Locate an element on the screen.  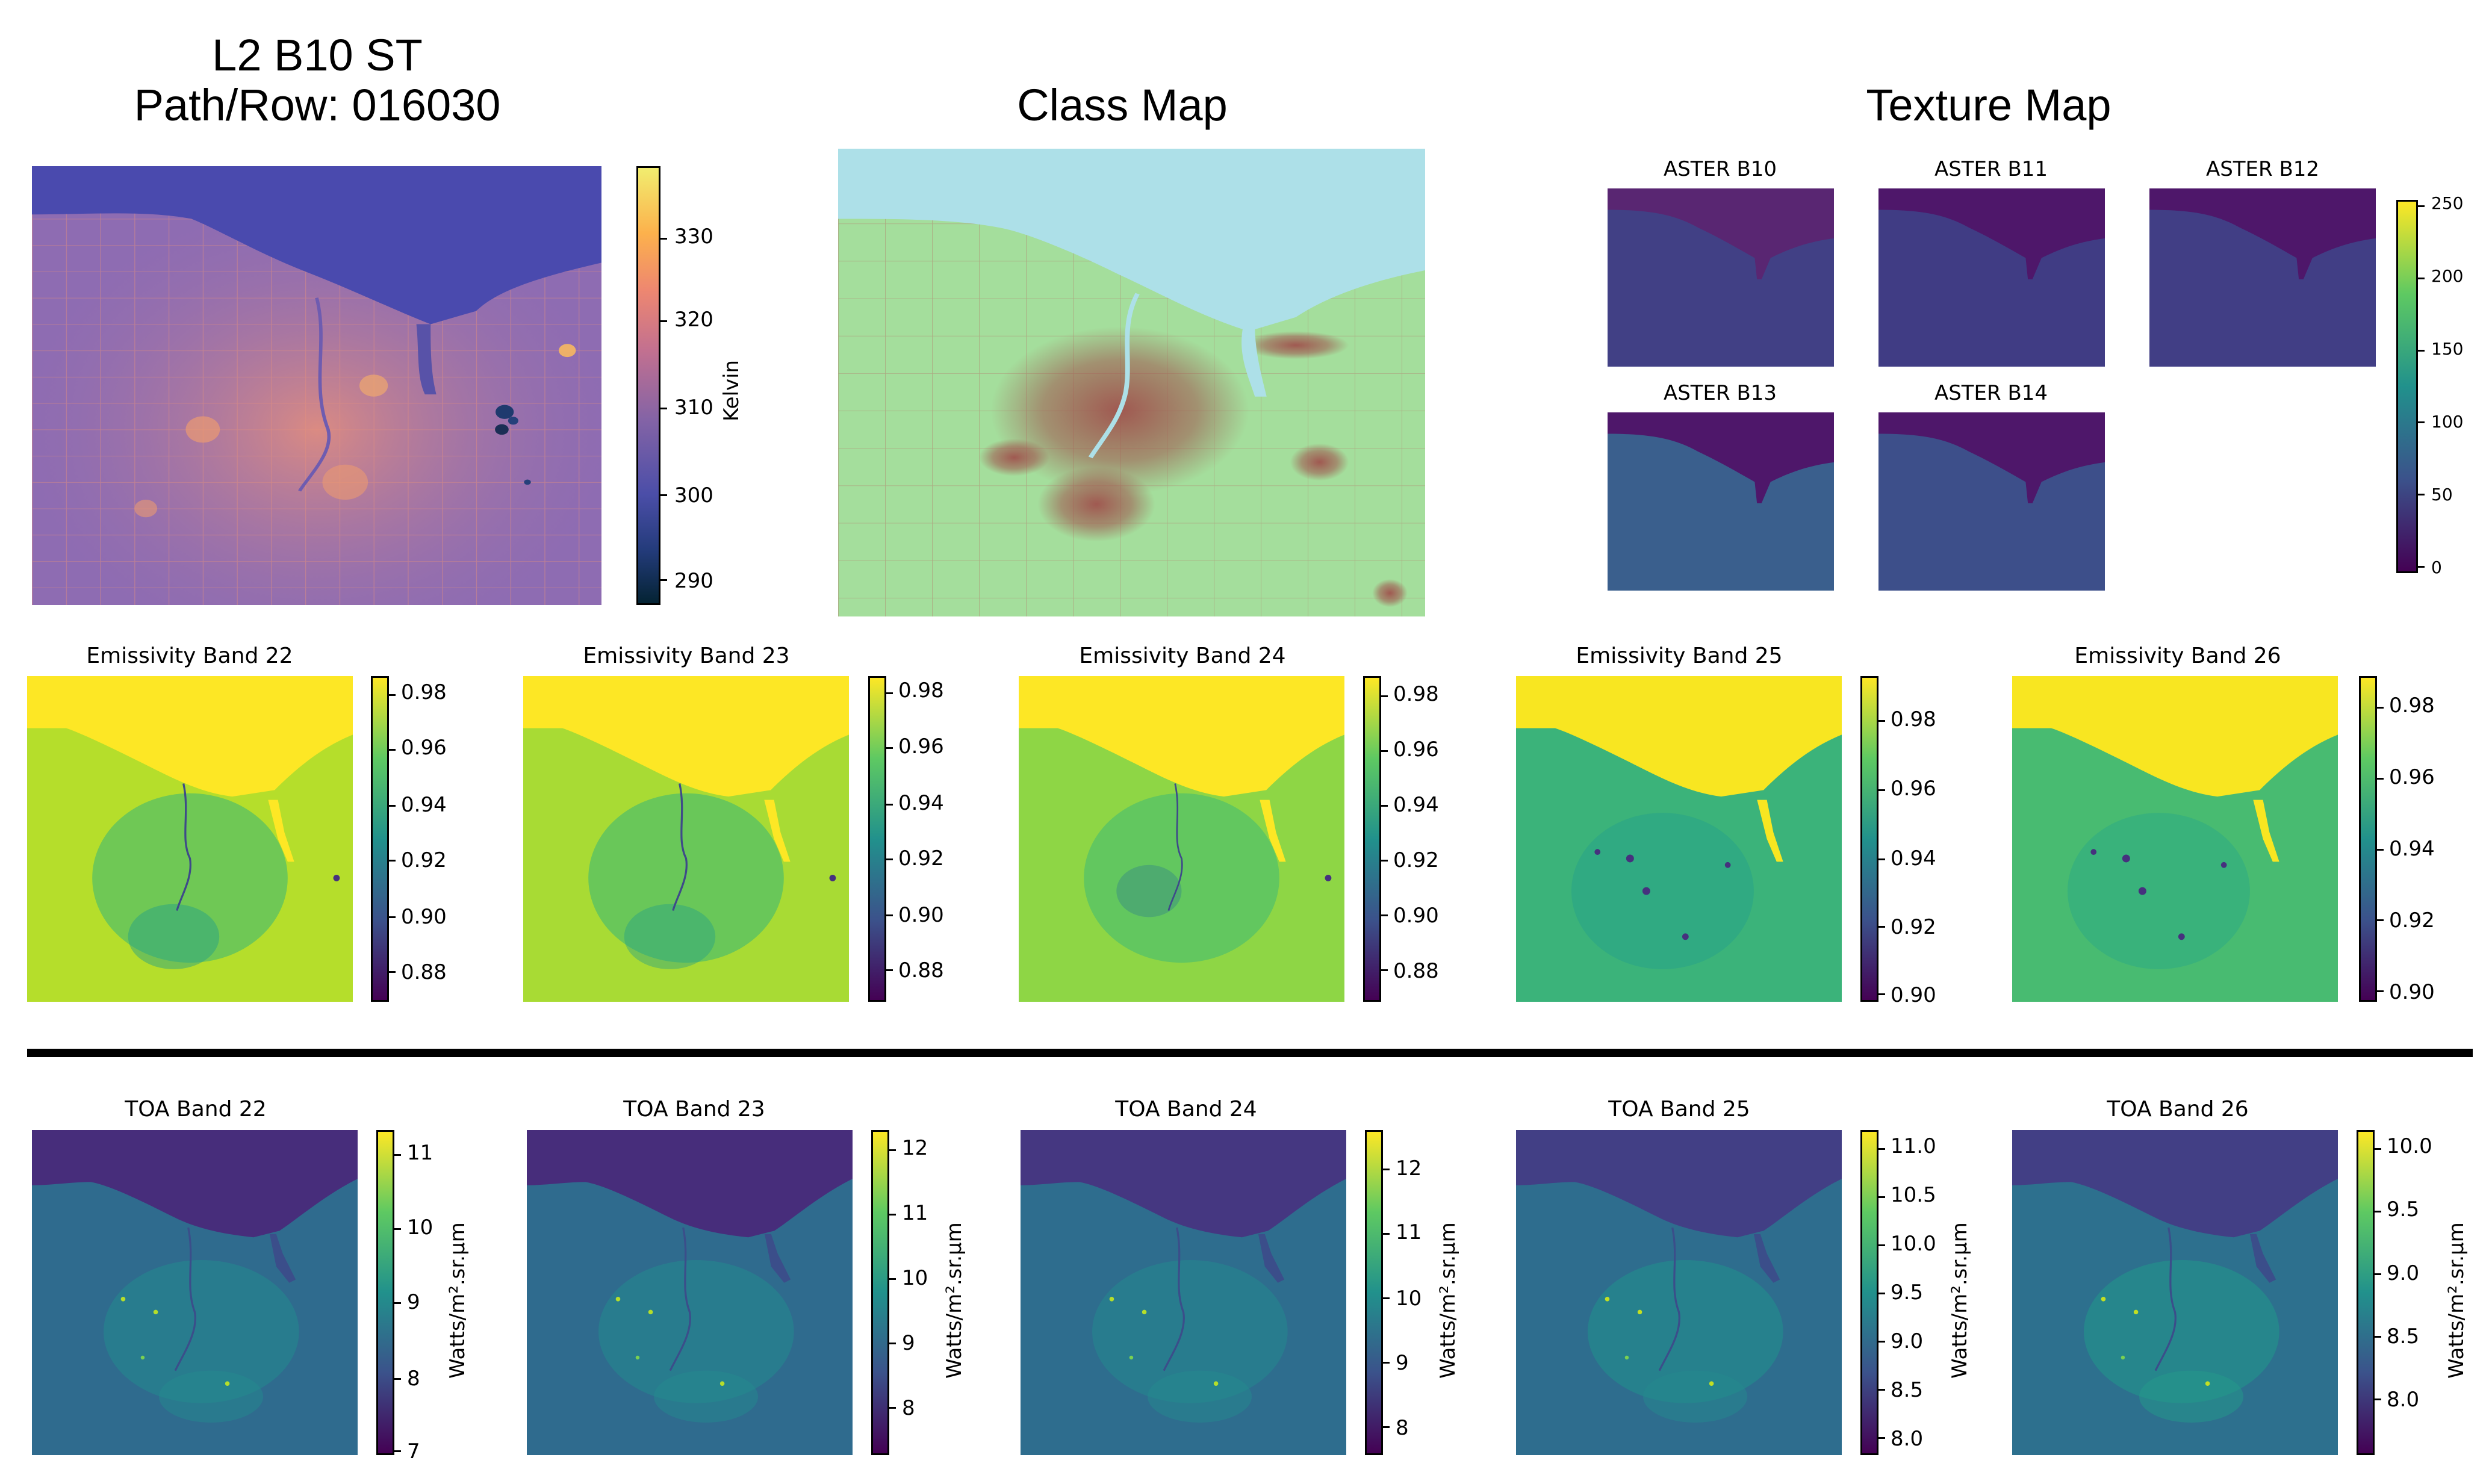
texture-tick-200: 200 is located at coordinates (2447, 276).